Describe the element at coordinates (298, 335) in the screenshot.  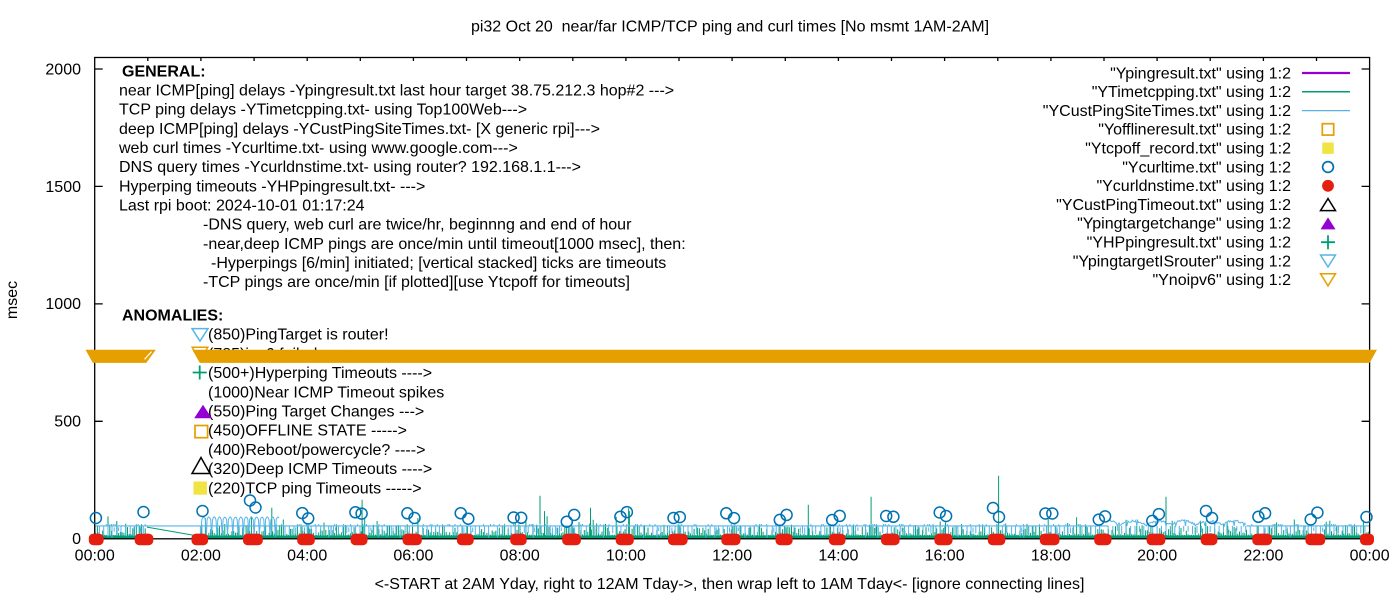
I see `svg-text: (850)PingTarget is router!` at that location.